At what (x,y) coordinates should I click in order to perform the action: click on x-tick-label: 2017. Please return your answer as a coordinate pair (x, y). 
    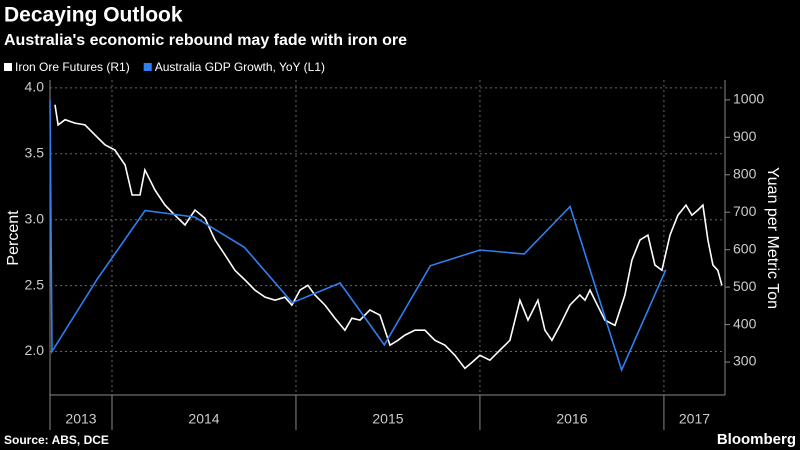
    Looking at the image, I should click on (694, 419).